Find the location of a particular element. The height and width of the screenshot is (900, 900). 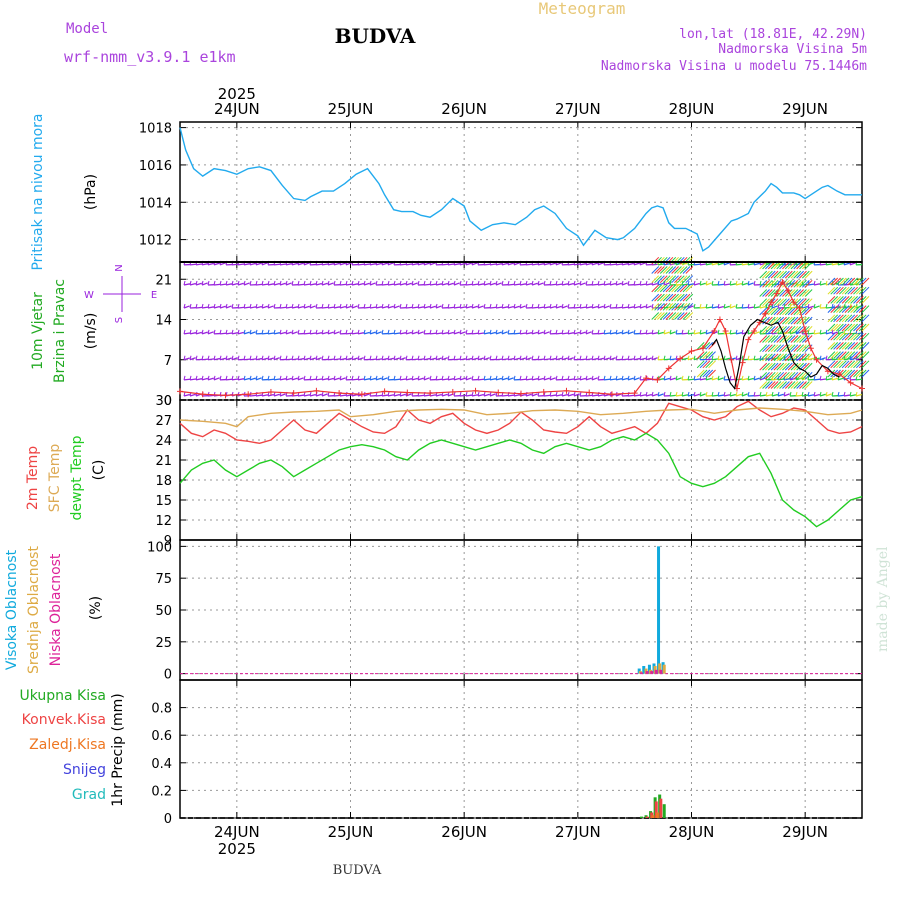

y-tick-label: 75 is located at coordinates (163, 579).